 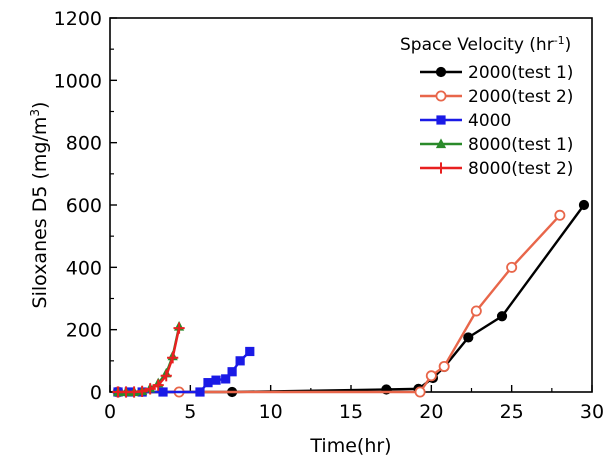 What do you see at coordinates (512, 412) in the screenshot?
I see `x-tick-label: 25` at bounding box center [512, 412].